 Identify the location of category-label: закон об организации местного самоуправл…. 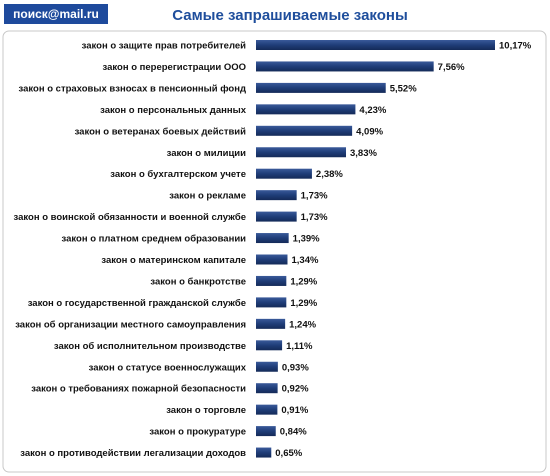
(130, 324).